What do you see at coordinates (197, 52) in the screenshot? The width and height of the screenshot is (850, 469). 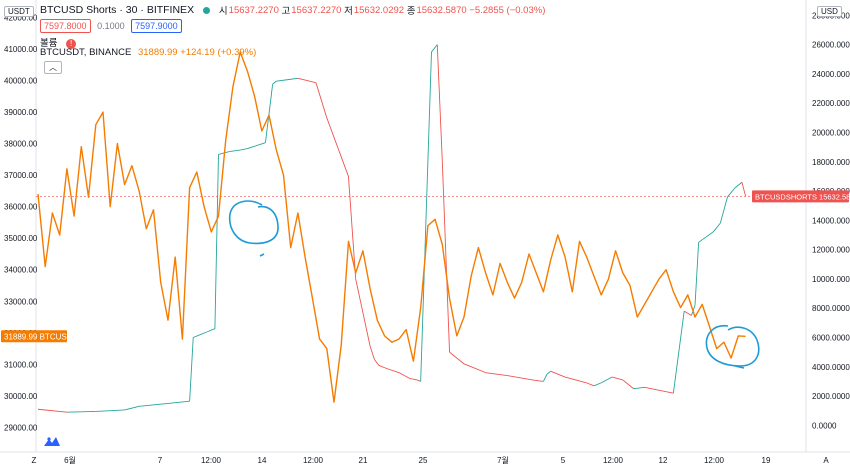 I see `overlay-value: 31889.99 +124.19 (+0.39%)` at bounding box center [197, 52].